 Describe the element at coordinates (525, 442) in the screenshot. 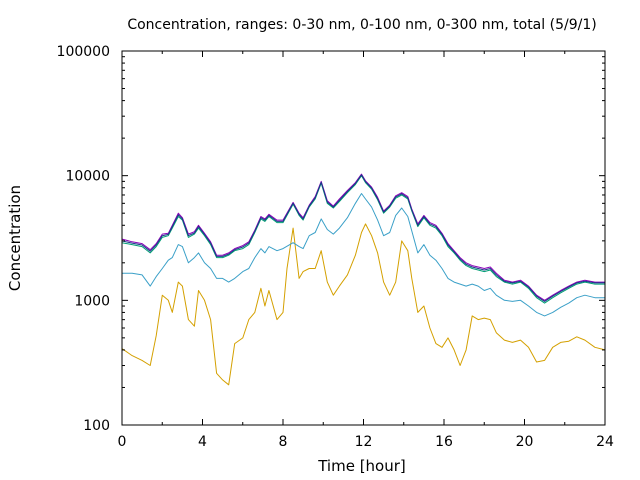

I see `x-tick-label: 20` at that location.